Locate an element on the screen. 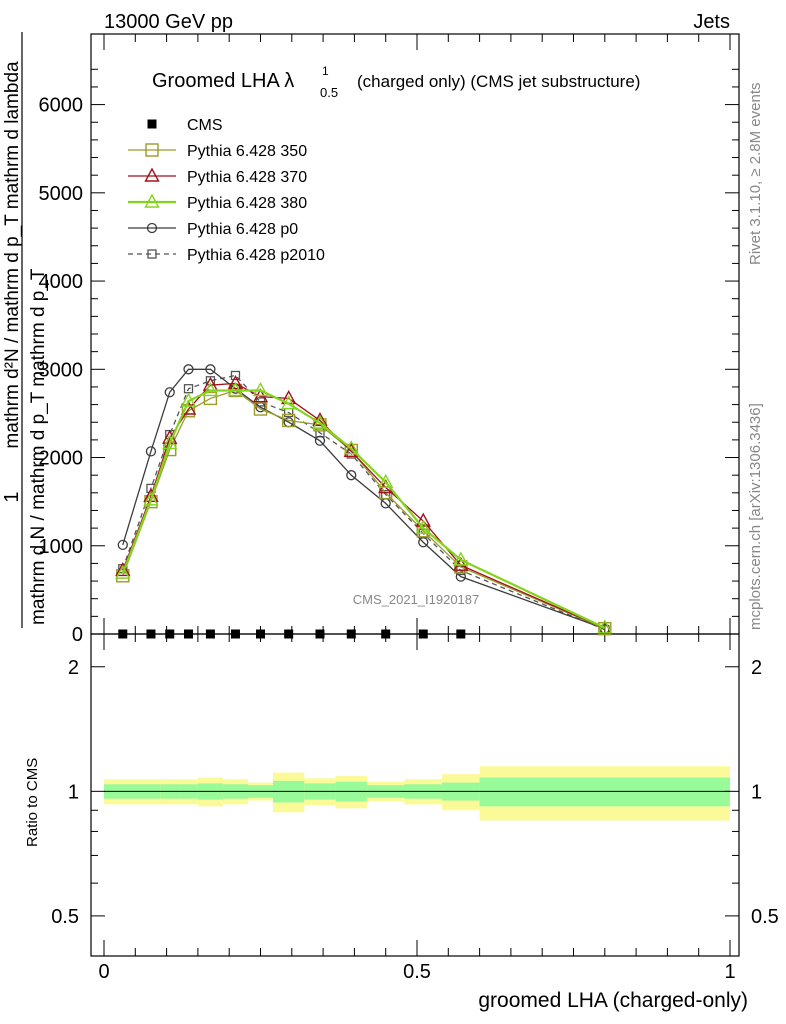 The height and width of the screenshot is (1024, 786). ratio-band-inner is located at coordinates (604, 792).